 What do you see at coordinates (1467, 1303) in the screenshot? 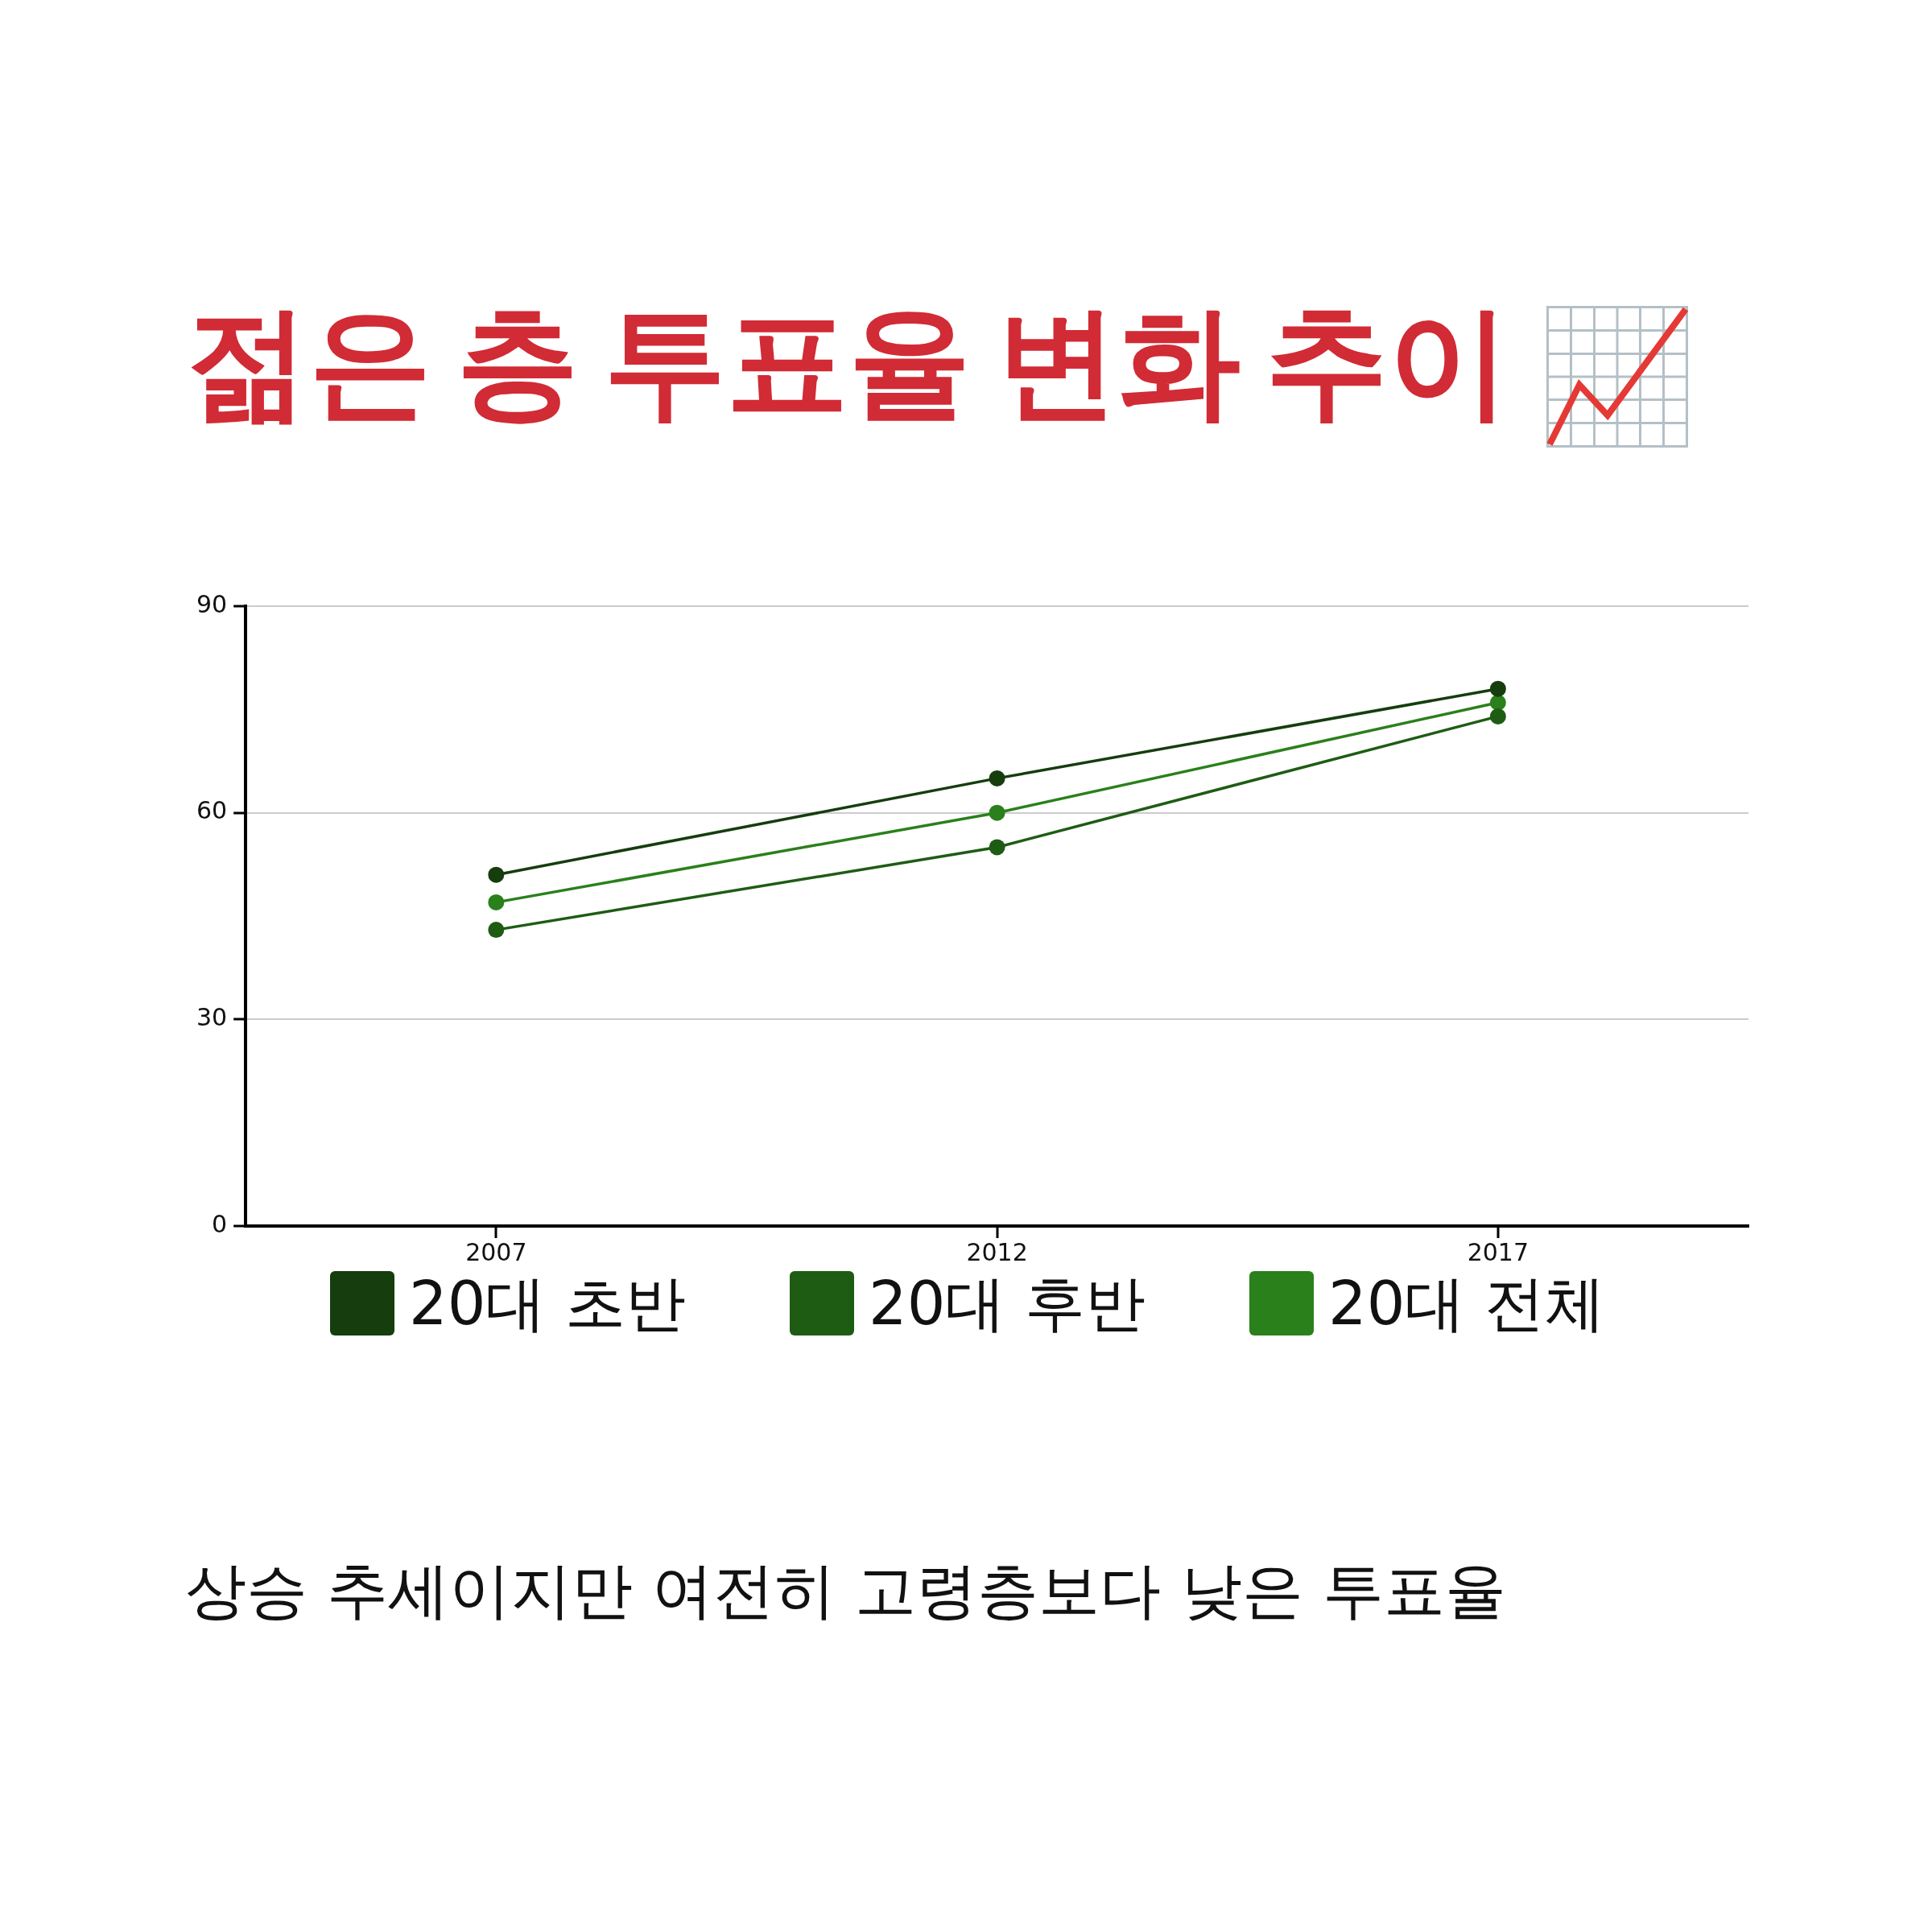
I see `legend-label: 20대 전체` at bounding box center [1467, 1303].